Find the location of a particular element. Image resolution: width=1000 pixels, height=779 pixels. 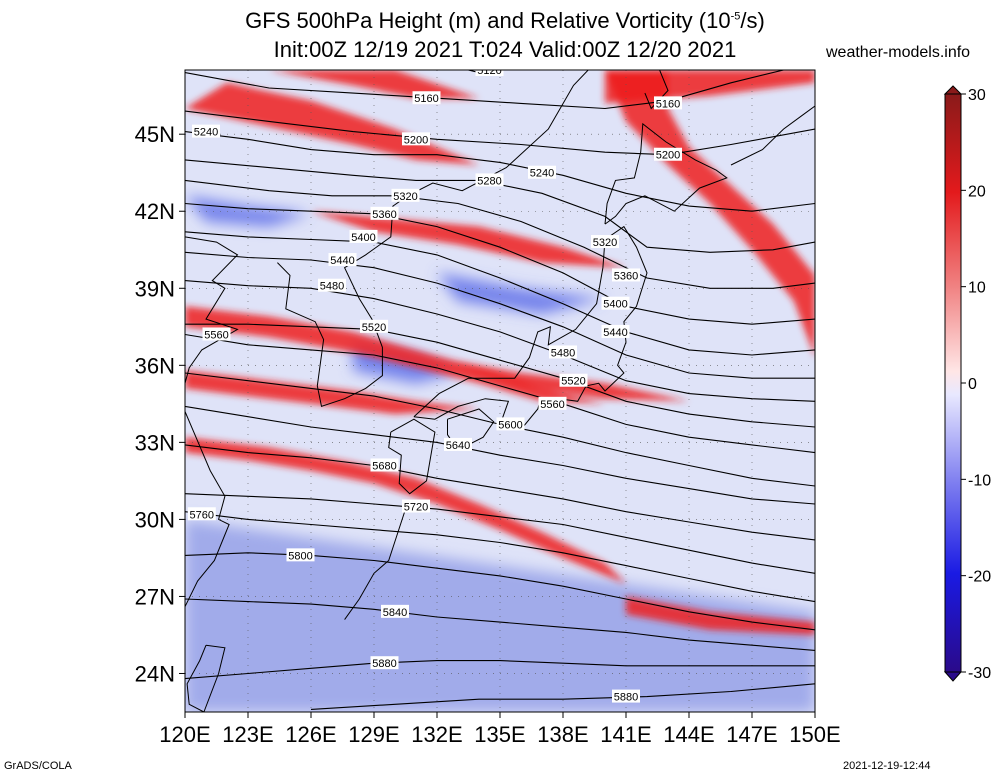

contour-label: 5200 is located at coordinates (416, 140).